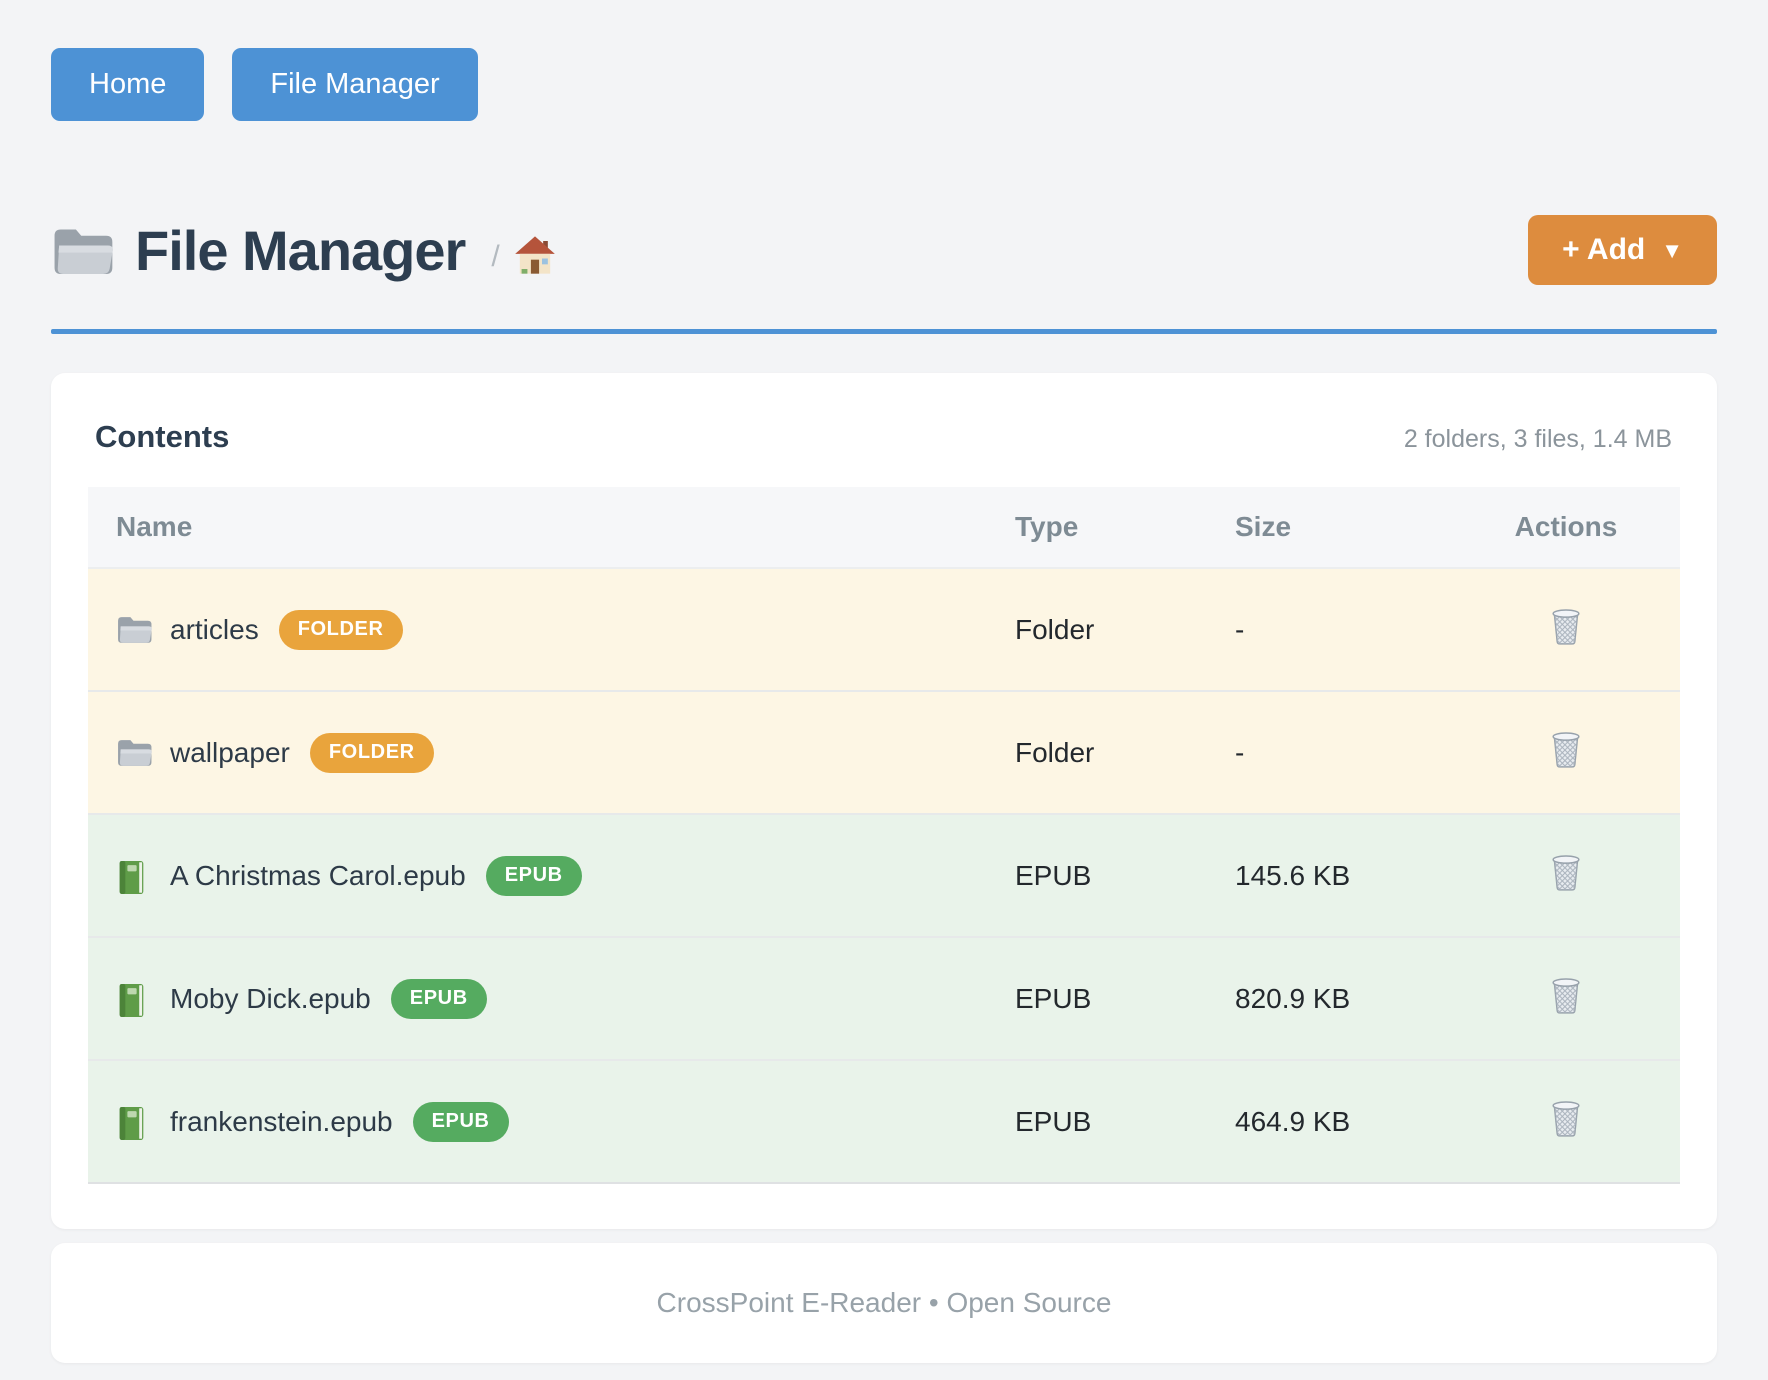 This screenshot has height=1380, width=1768. I want to click on file-manager-nav-button: File Manager, so click(355, 84).